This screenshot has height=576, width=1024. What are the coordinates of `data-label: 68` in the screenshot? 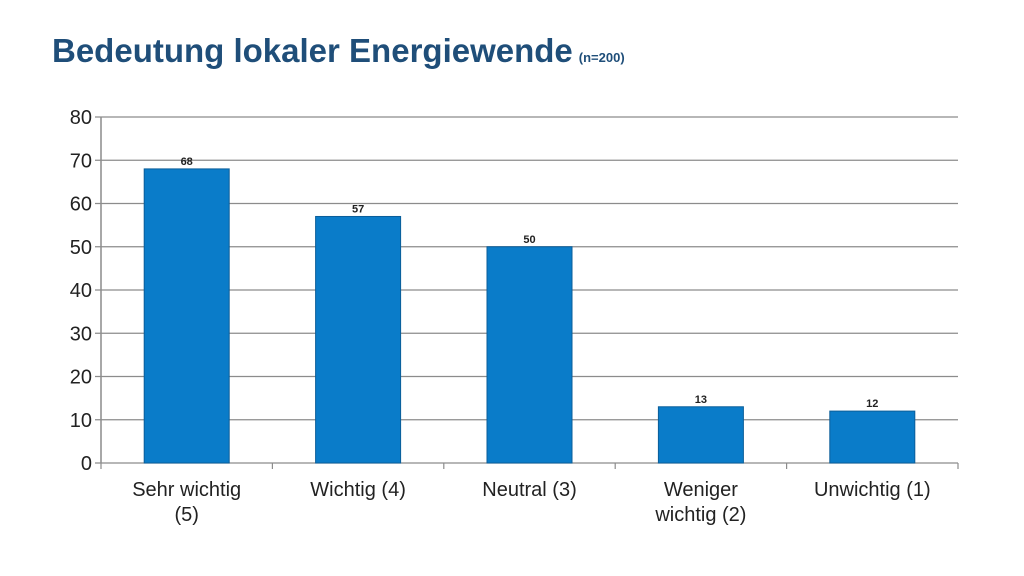 It's located at (187, 162).